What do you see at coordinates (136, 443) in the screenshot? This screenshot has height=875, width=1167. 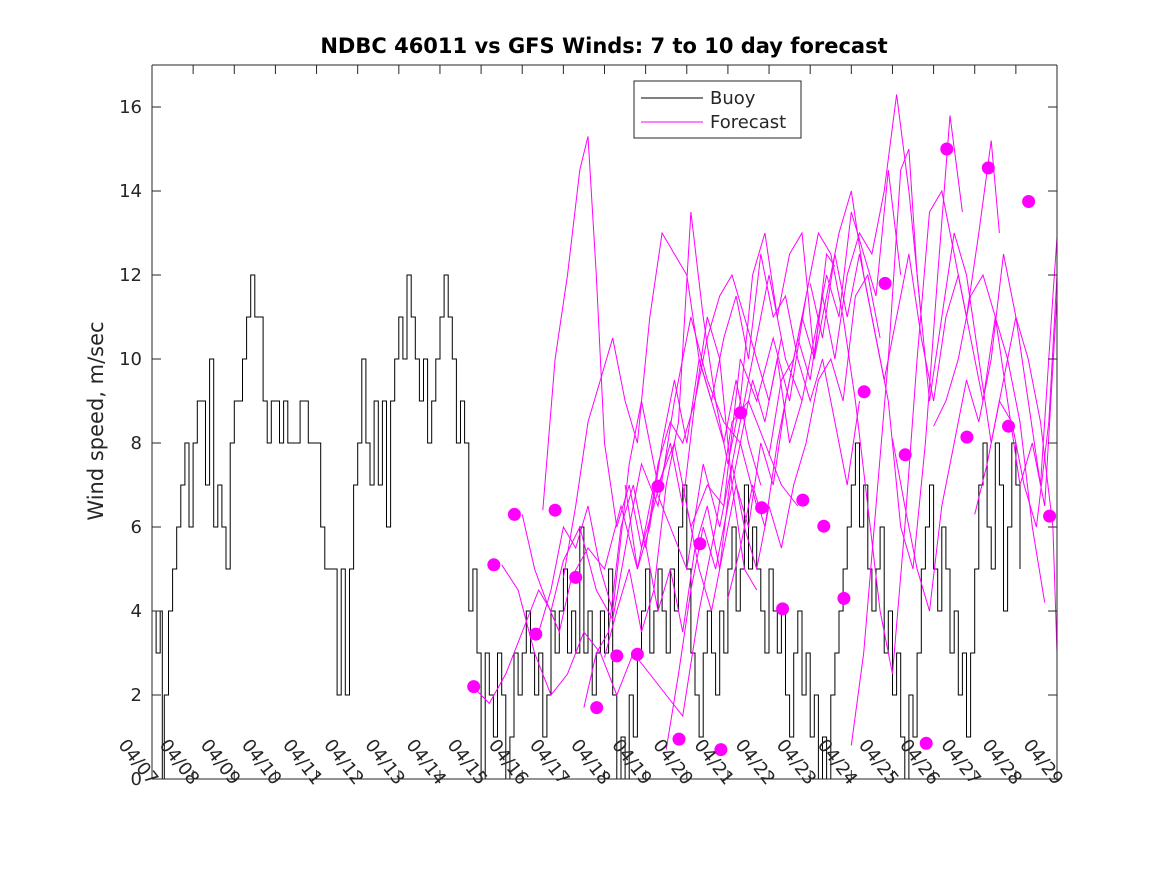 I see `y-tick-label: 8` at bounding box center [136, 443].